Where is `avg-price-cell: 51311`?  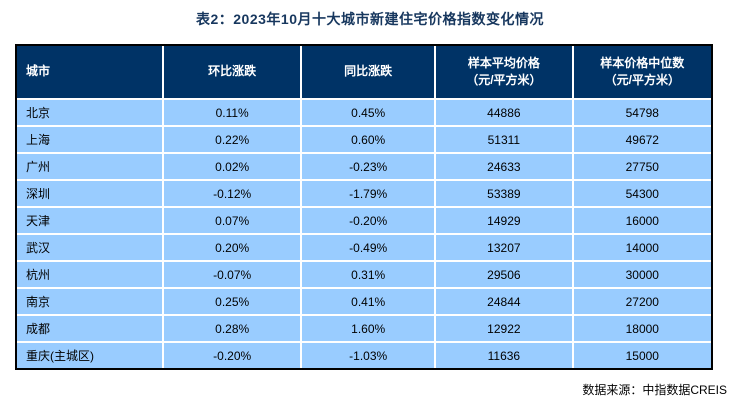
avg-price-cell: 51311 is located at coordinates (505, 140).